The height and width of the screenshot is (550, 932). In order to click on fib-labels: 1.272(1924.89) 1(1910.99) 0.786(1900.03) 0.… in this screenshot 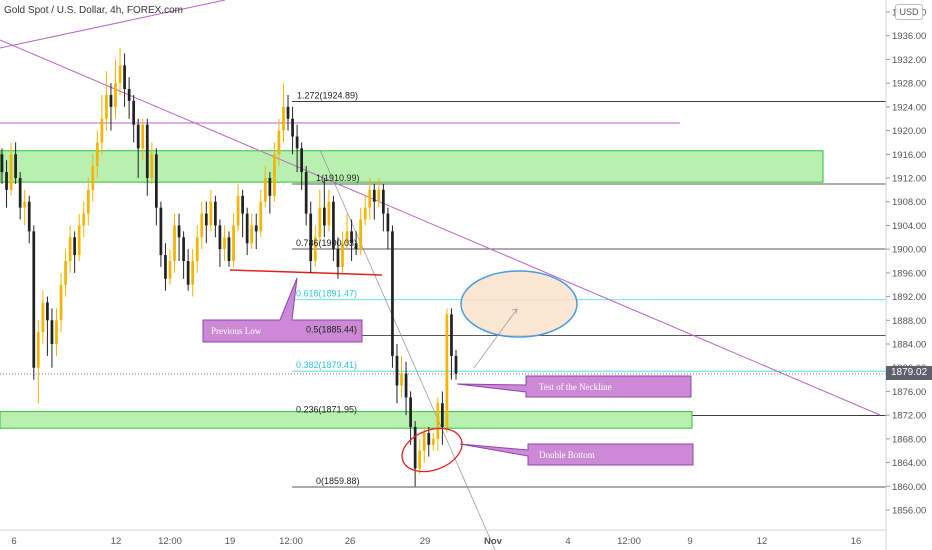, I will do `click(328, 288)`.